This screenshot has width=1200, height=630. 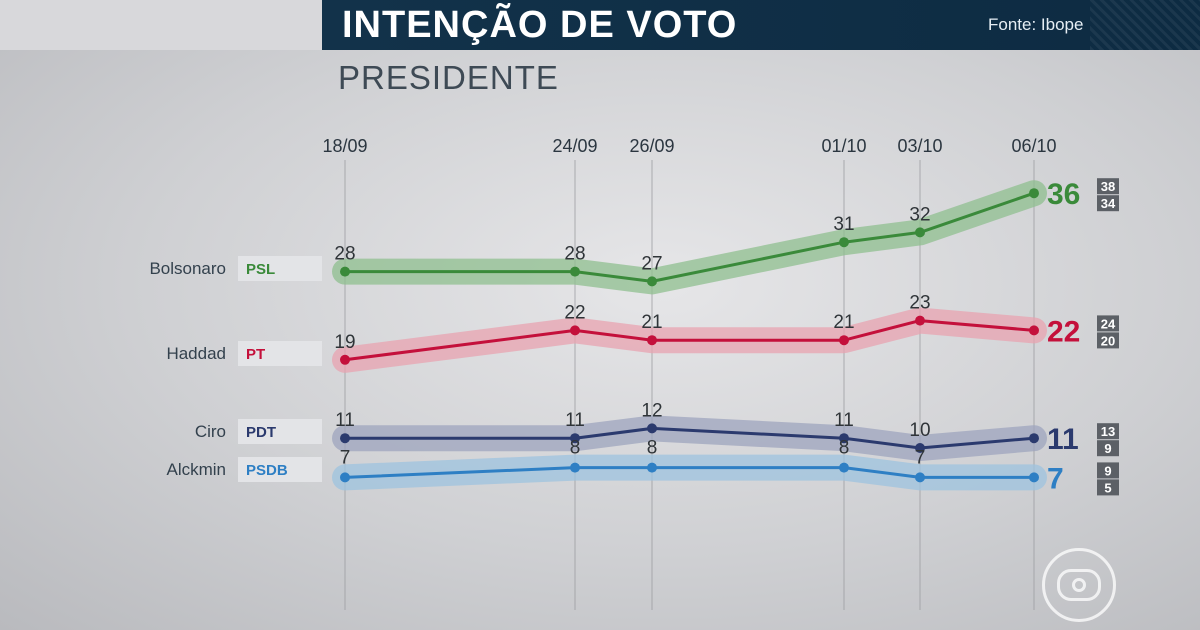 I want to click on source-label: Fonte: Ibope, so click(x=1036, y=24).